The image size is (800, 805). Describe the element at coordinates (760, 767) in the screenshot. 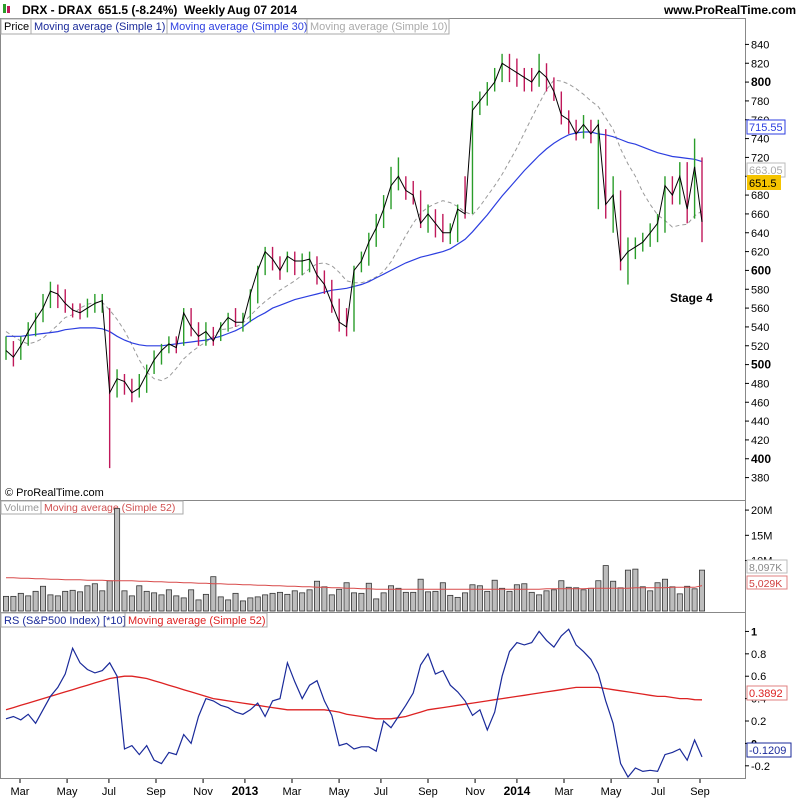

I see `rs-tick-label: -0.2` at that location.